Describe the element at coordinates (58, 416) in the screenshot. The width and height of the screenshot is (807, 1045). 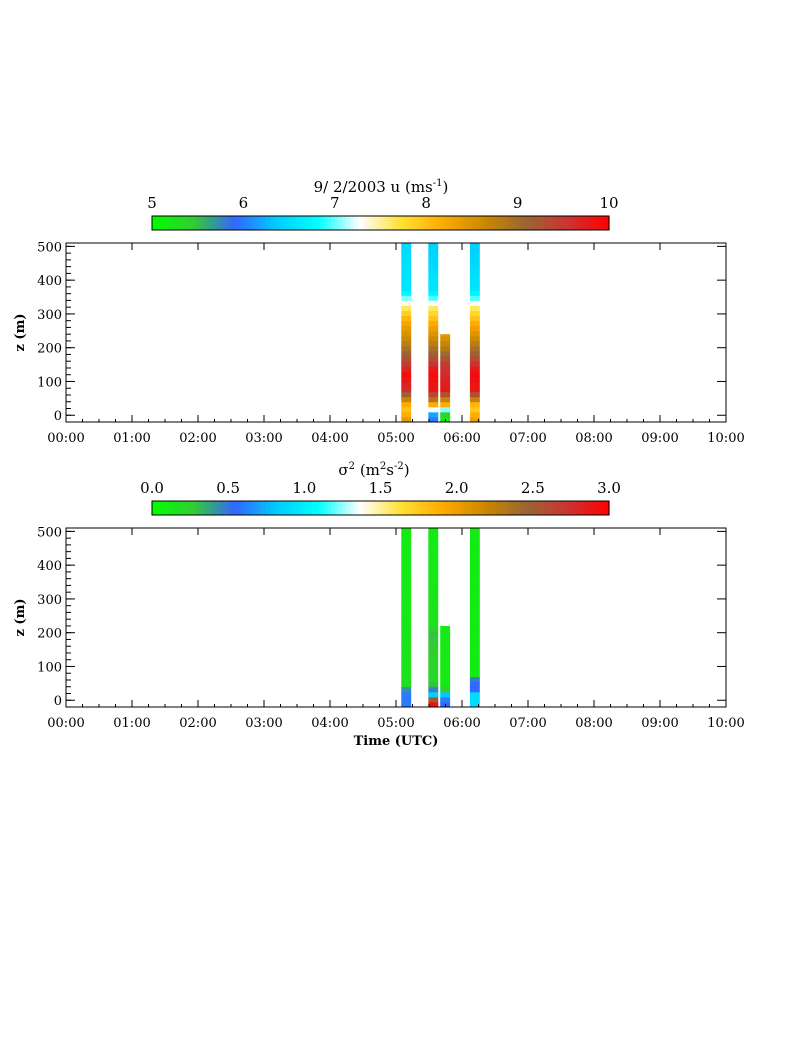
I see `y-tick-label: 0` at that location.